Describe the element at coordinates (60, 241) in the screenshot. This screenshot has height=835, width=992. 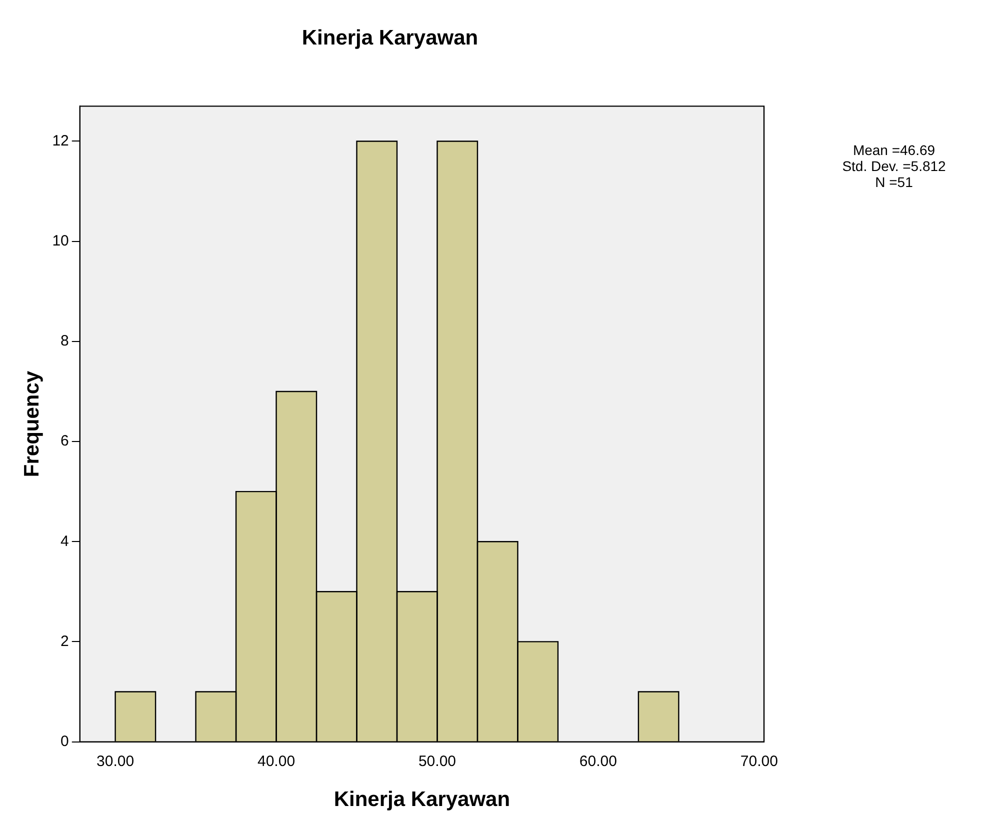
I see `y-tick-label: 10` at that location.